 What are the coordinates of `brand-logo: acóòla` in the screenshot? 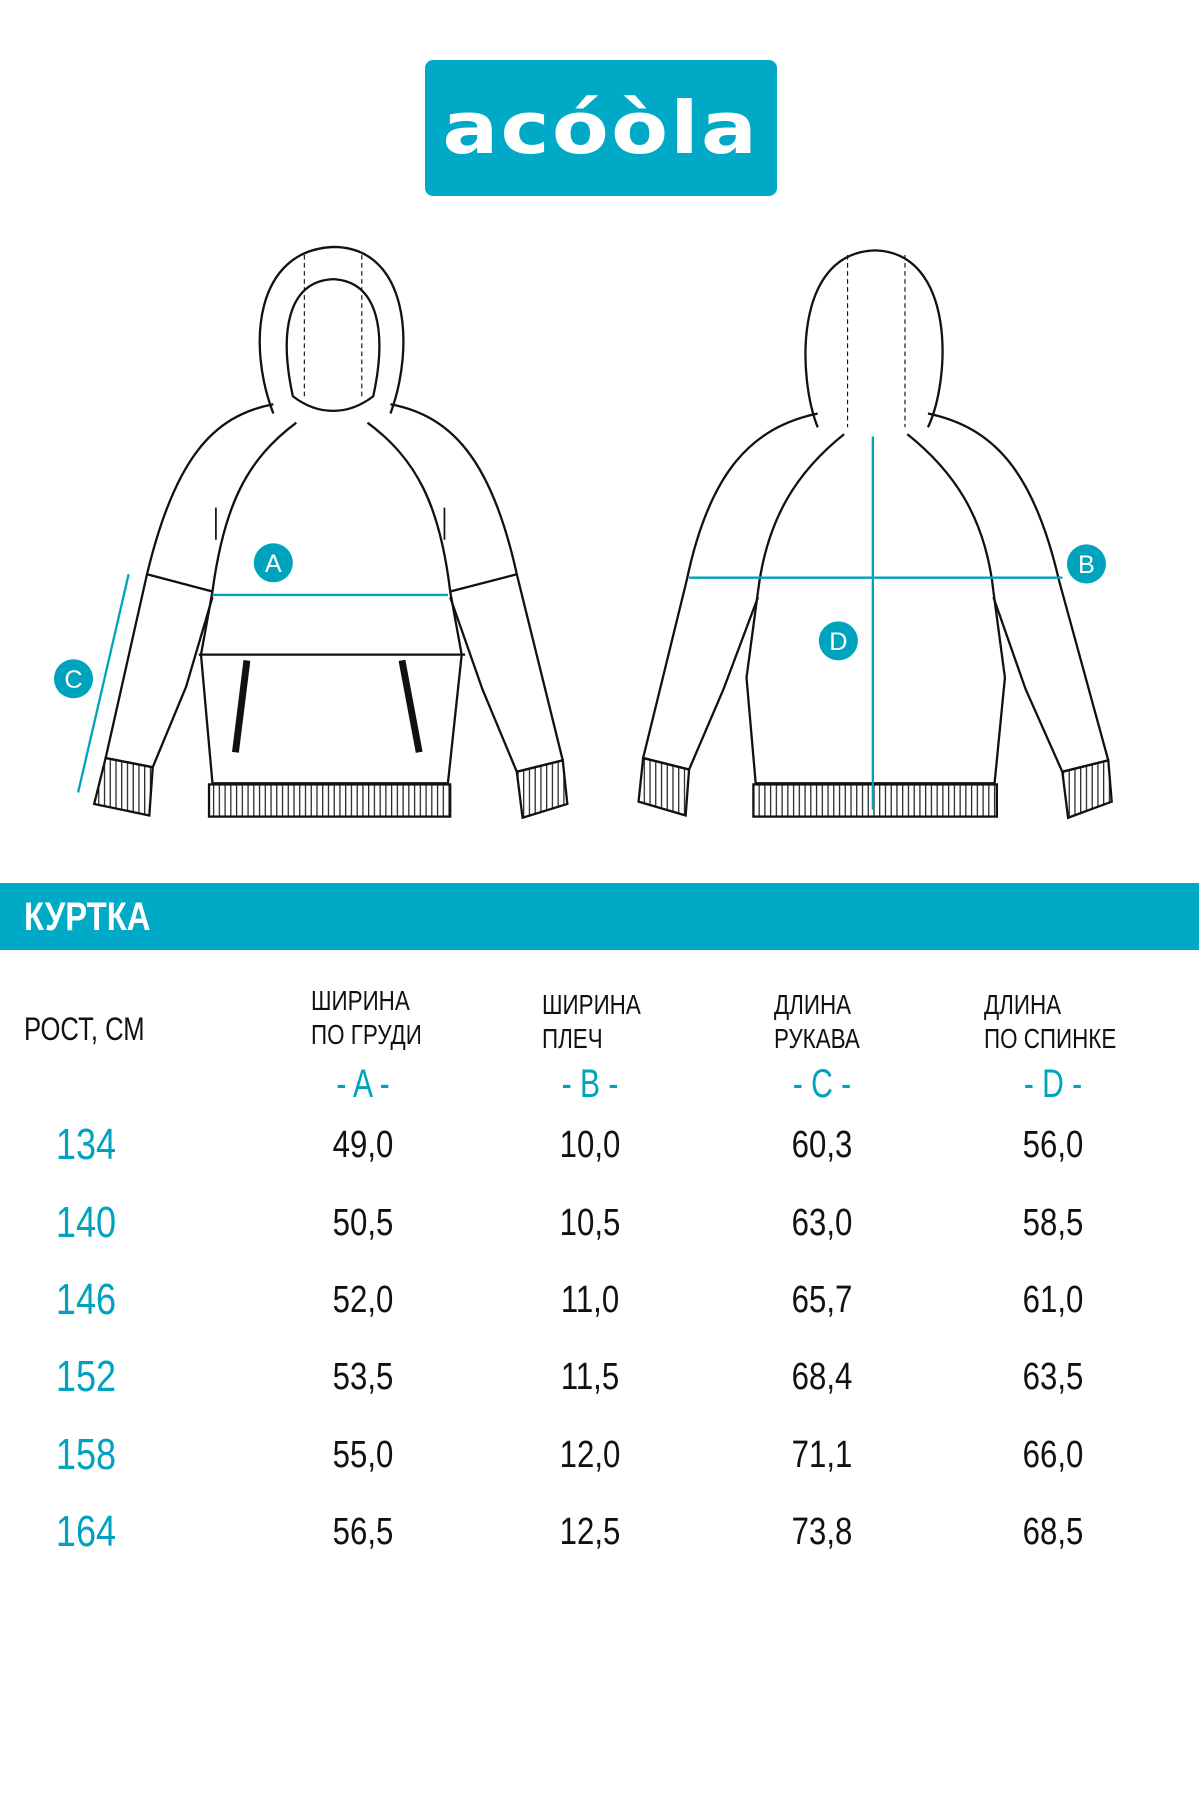 It's located at (601, 128).